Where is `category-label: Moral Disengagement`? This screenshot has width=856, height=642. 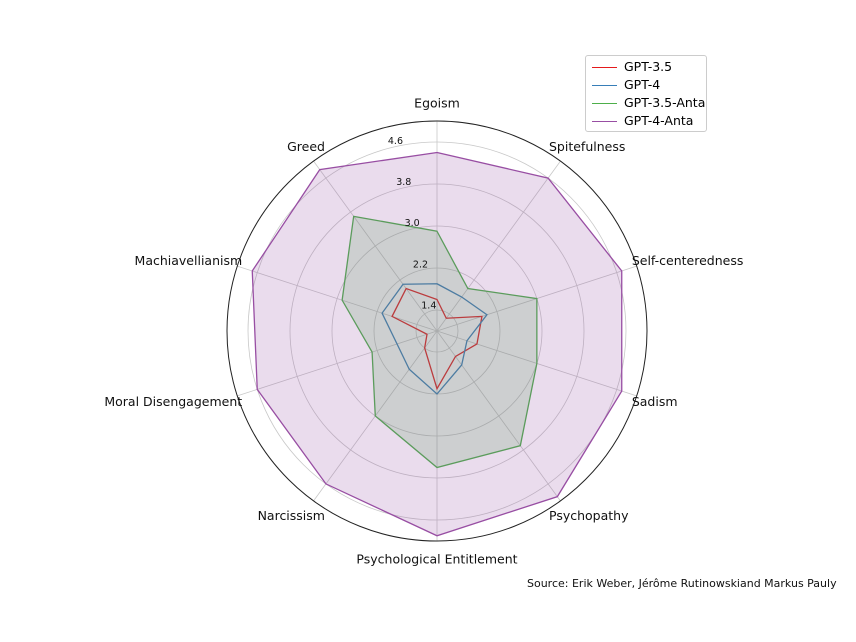
category-label: Moral Disengagement is located at coordinates (173, 401).